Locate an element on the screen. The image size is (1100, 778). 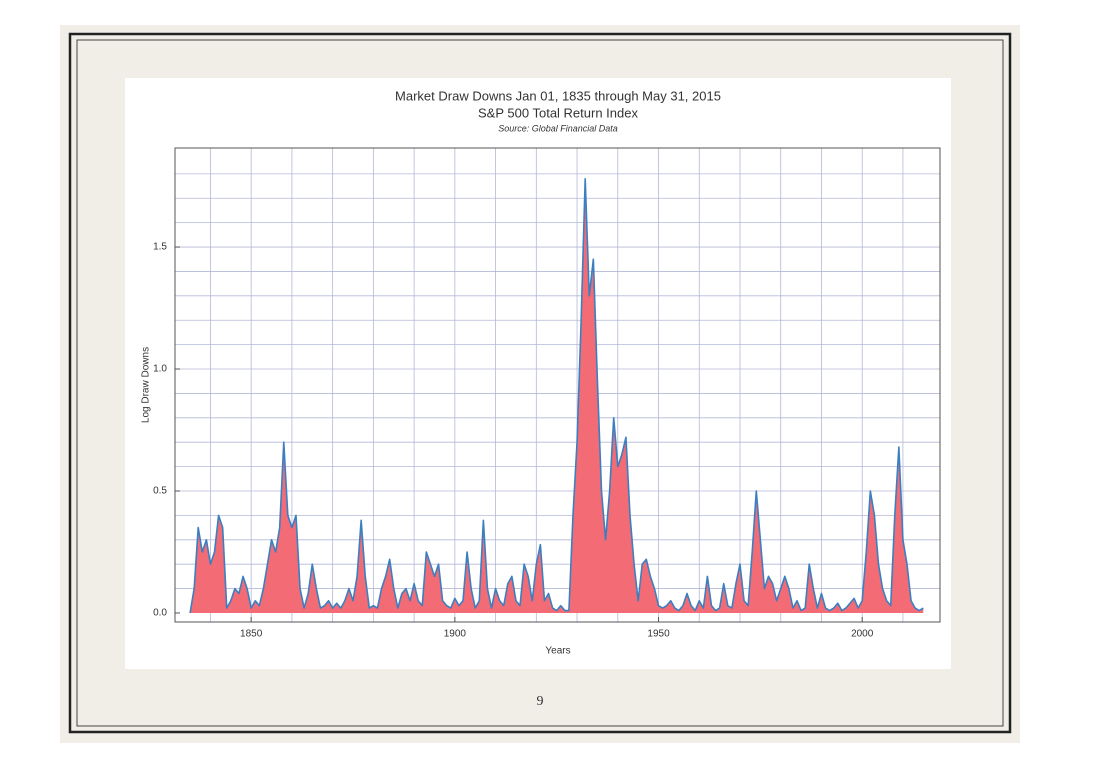
y-axis-label: Log Draw Downs is located at coordinates (146, 385).